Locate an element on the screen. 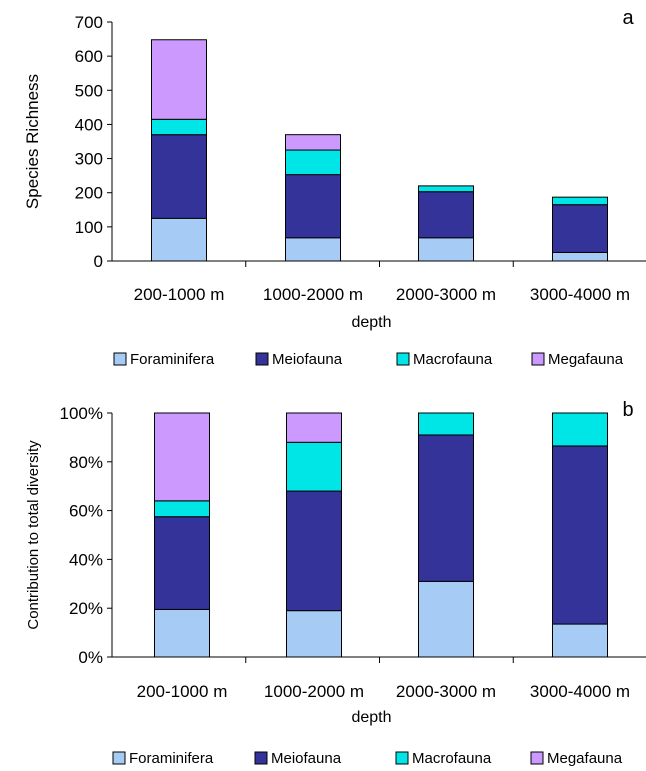 Image resolution: width=646 pixels, height=771 pixels. y-axis-label: Species Richness is located at coordinates (32, 141).